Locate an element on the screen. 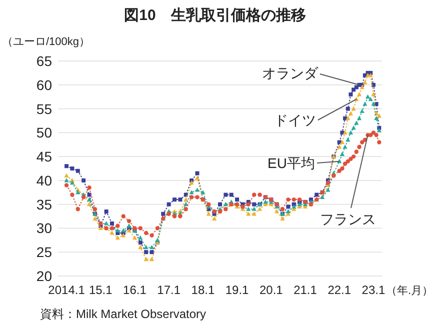 Image resolution: width=430 pixels, height=325 pixels. y-tick-label: 25 is located at coordinates (44, 252).